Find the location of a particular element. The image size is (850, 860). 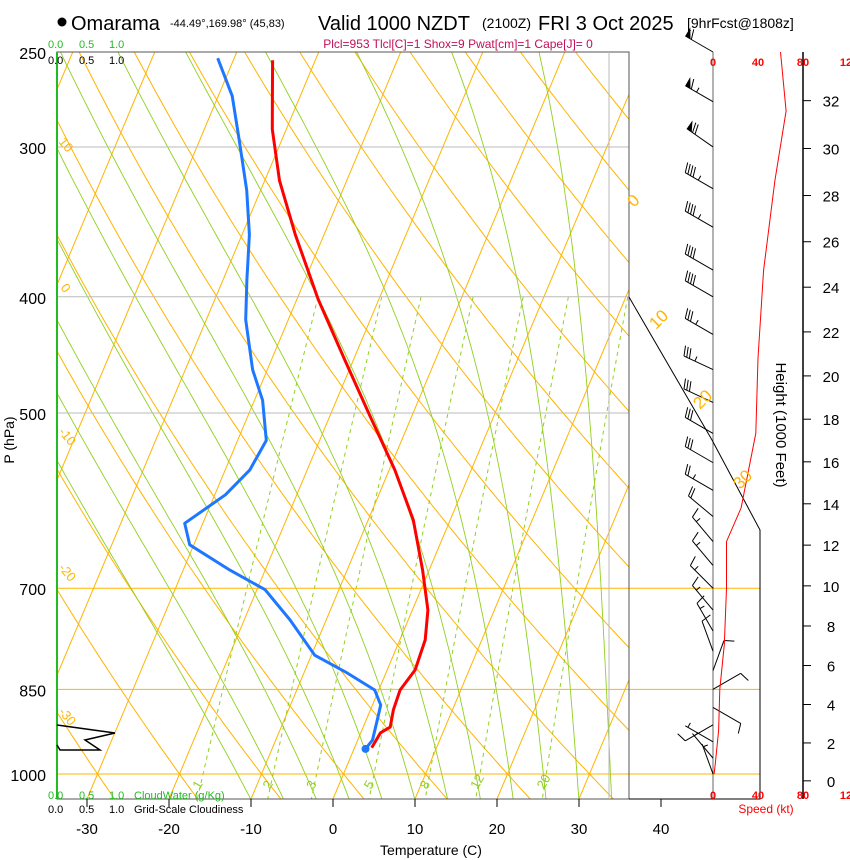

cloudiness-profile is located at coordinates (86, 737).